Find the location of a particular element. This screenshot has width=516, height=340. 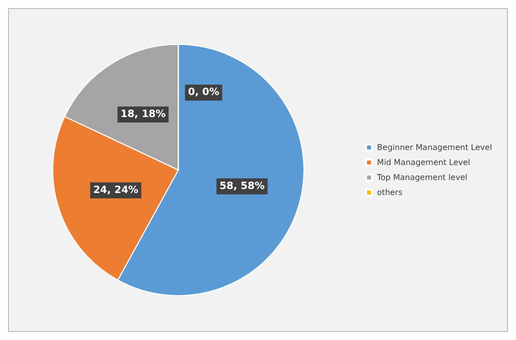

data-label: 18, 18% is located at coordinates (143, 114).